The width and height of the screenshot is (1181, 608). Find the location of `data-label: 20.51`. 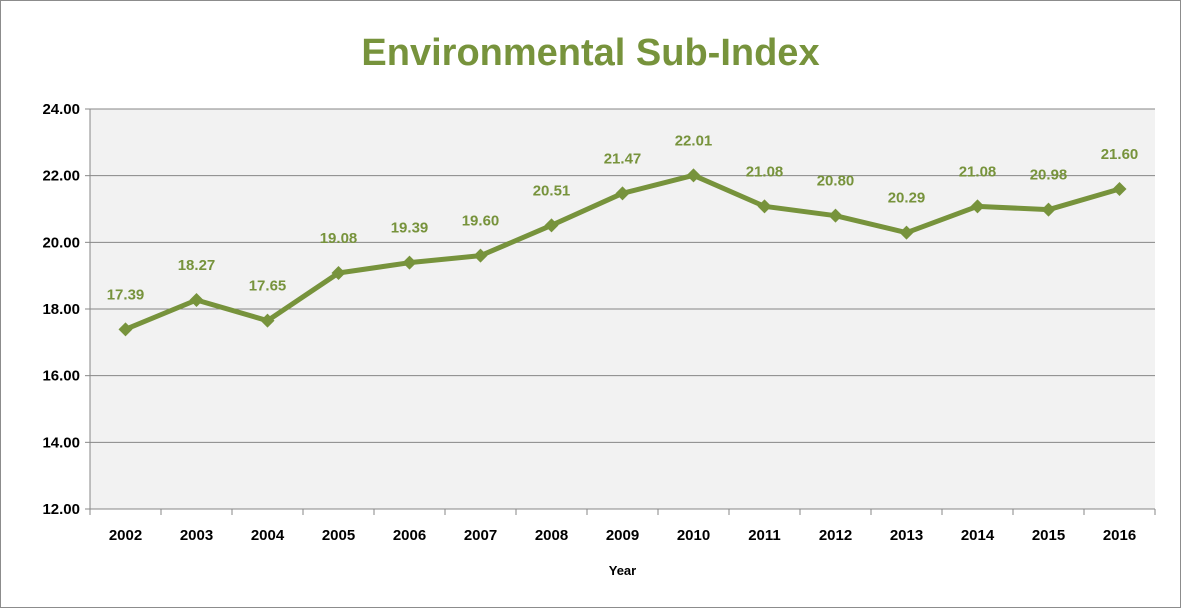

data-label: 20.51 is located at coordinates (552, 190).